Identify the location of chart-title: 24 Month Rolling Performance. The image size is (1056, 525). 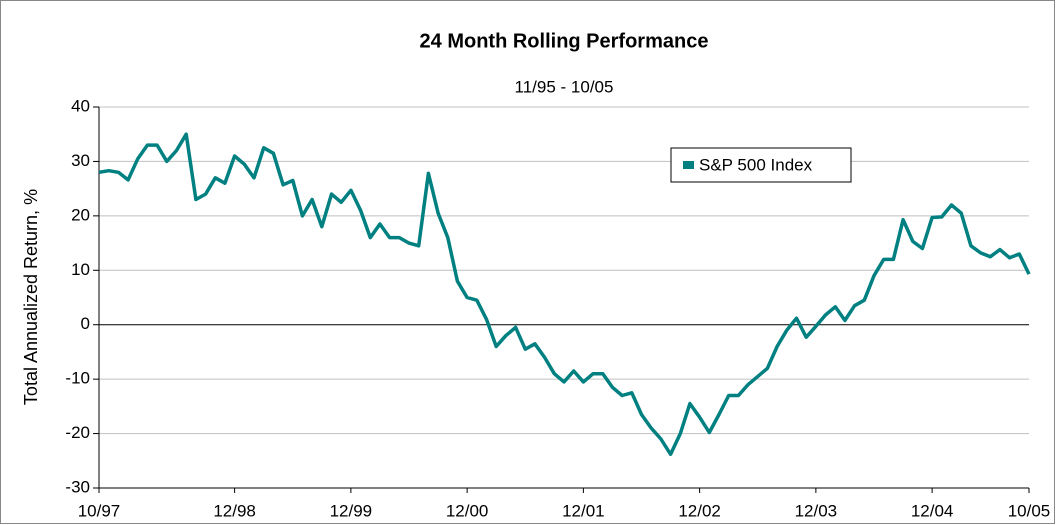
(564, 41).